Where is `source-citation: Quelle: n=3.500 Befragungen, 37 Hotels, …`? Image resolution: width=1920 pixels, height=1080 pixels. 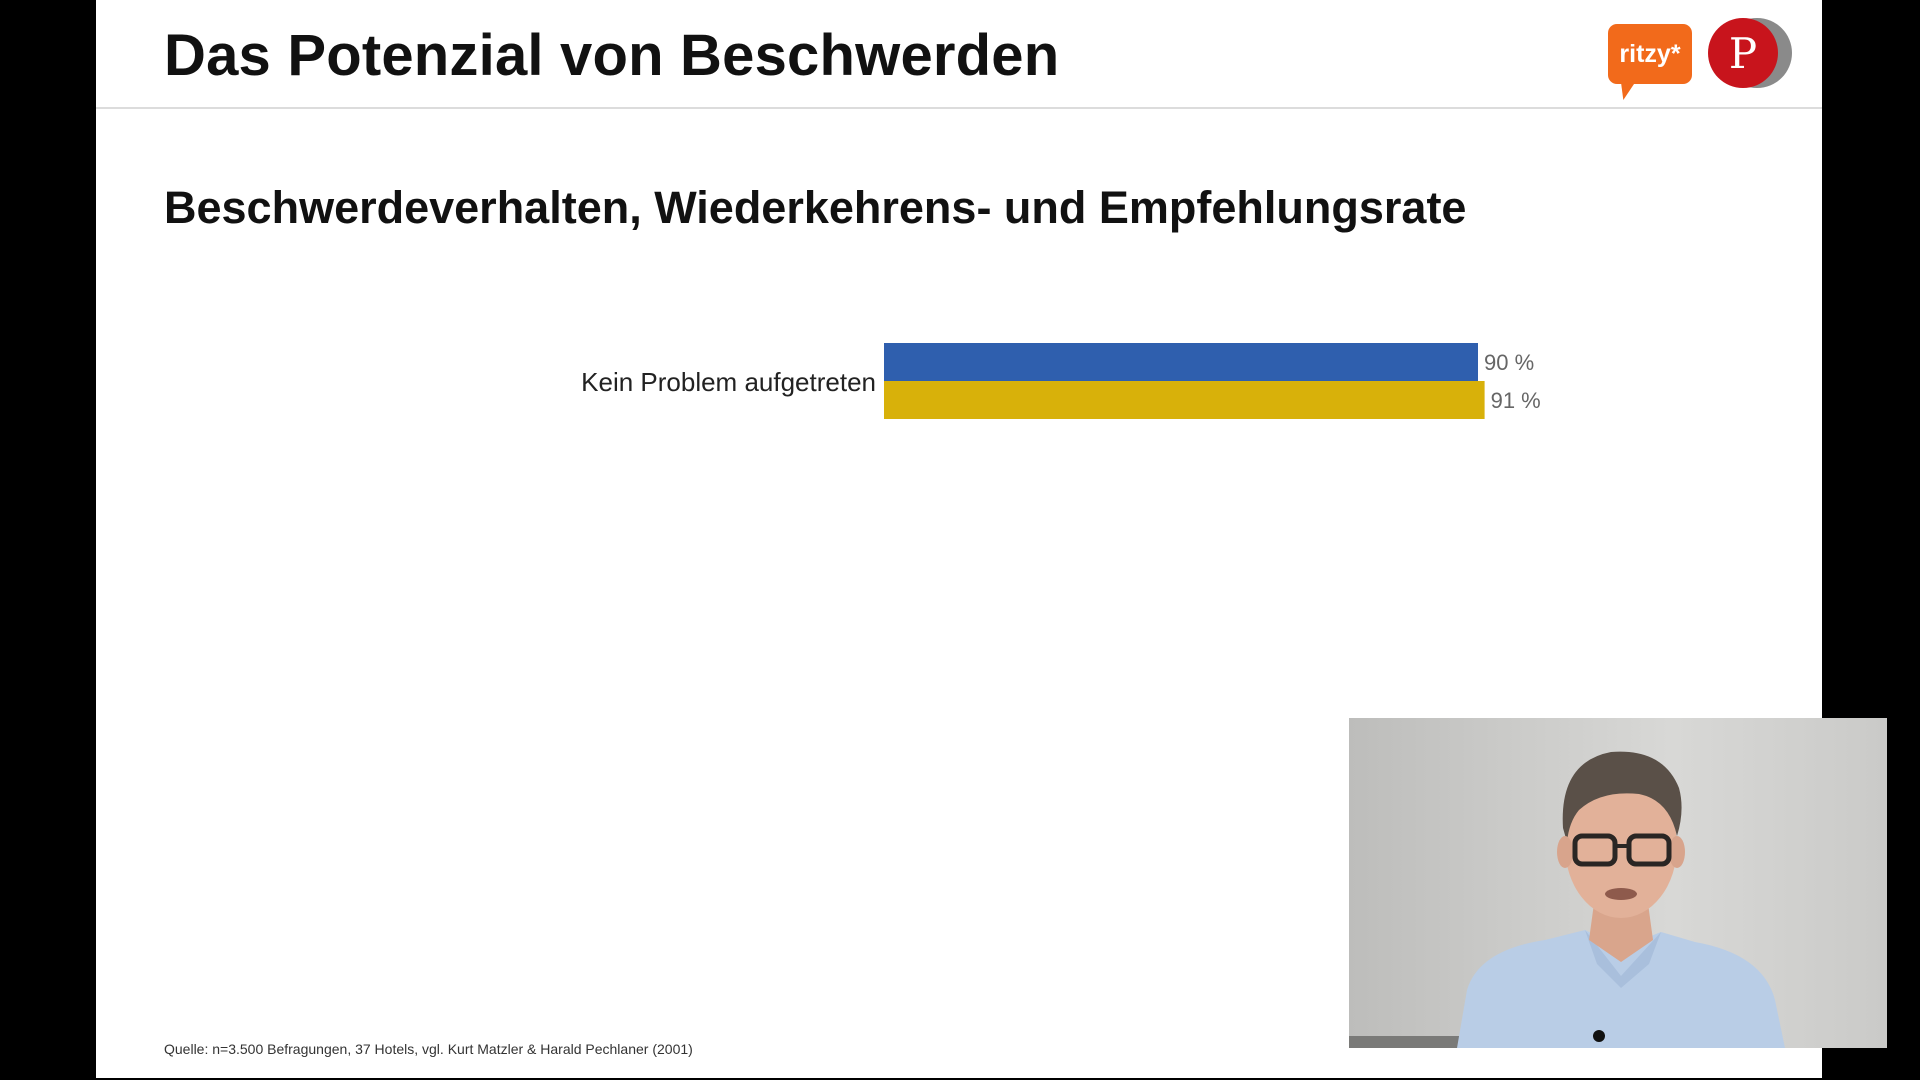 source-citation: Quelle: n=3.500 Befragungen, 37 Hotels, … is located at coordinates (428, 1049).